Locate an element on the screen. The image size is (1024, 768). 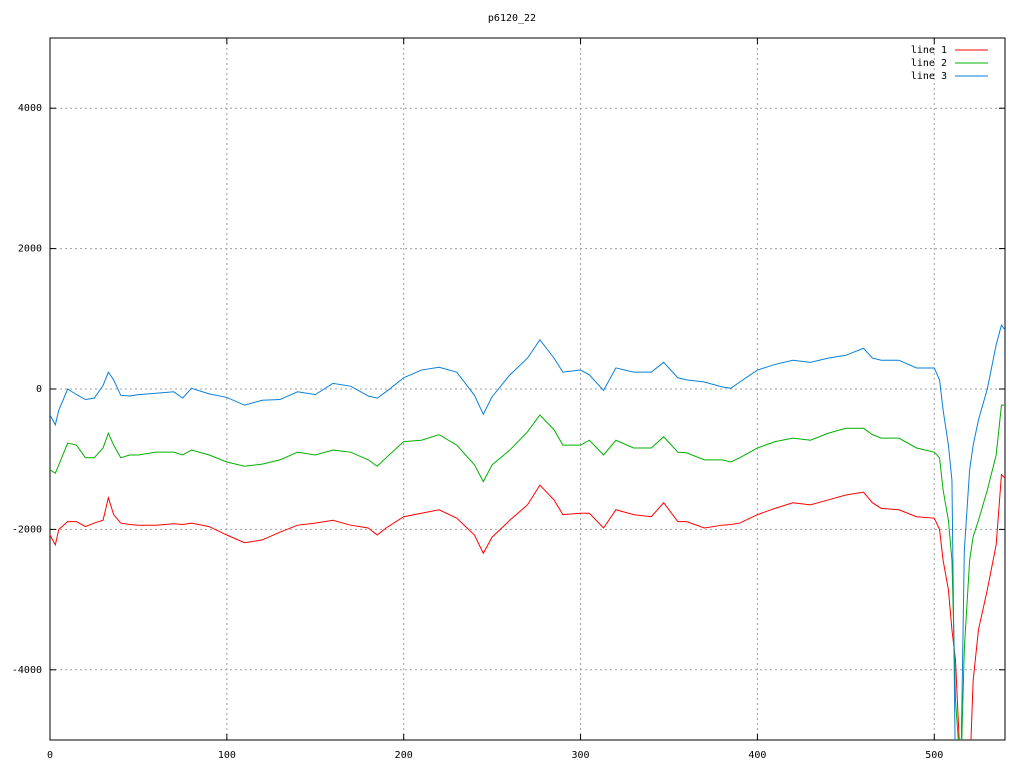
chart-title: p6120_22 is located at coordinates (512, 18).